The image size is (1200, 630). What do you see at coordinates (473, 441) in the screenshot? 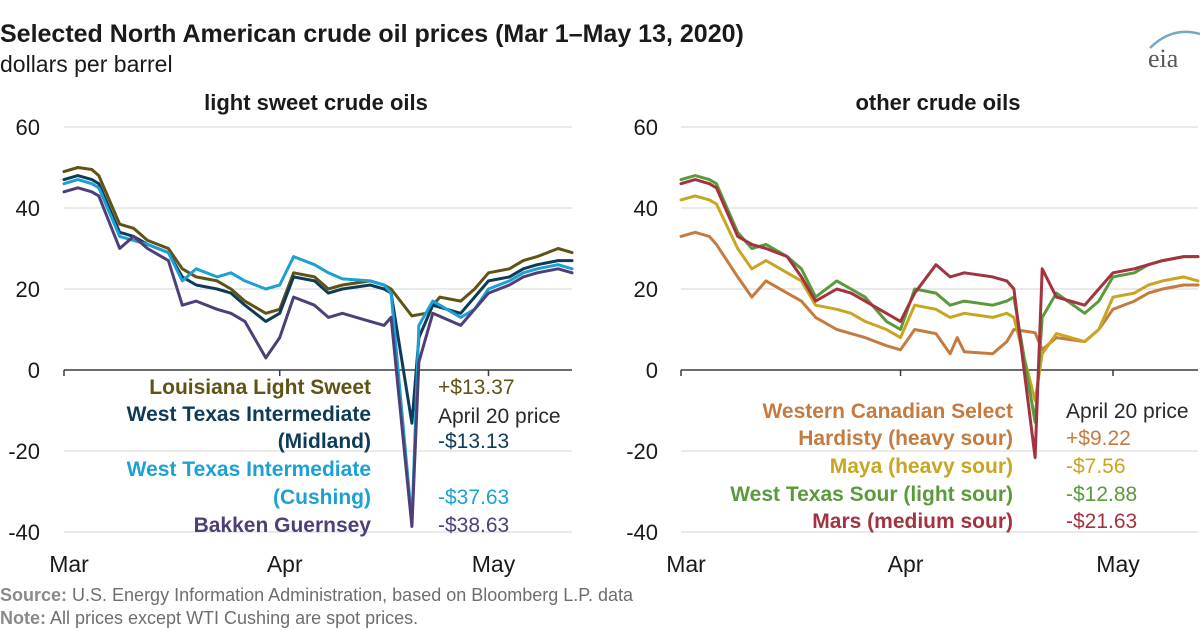
I see `april20-price-label: -$13.13` at bounding box center [473, 441].